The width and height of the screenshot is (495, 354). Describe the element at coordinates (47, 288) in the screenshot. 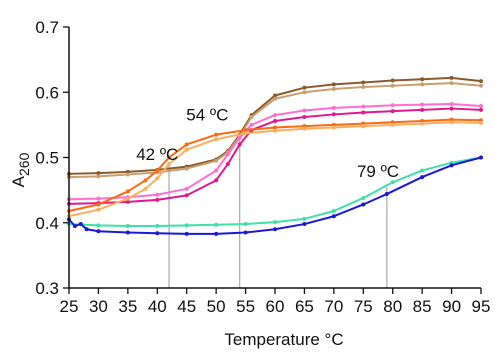

I see `y-tick-label: 0.3` at that location.